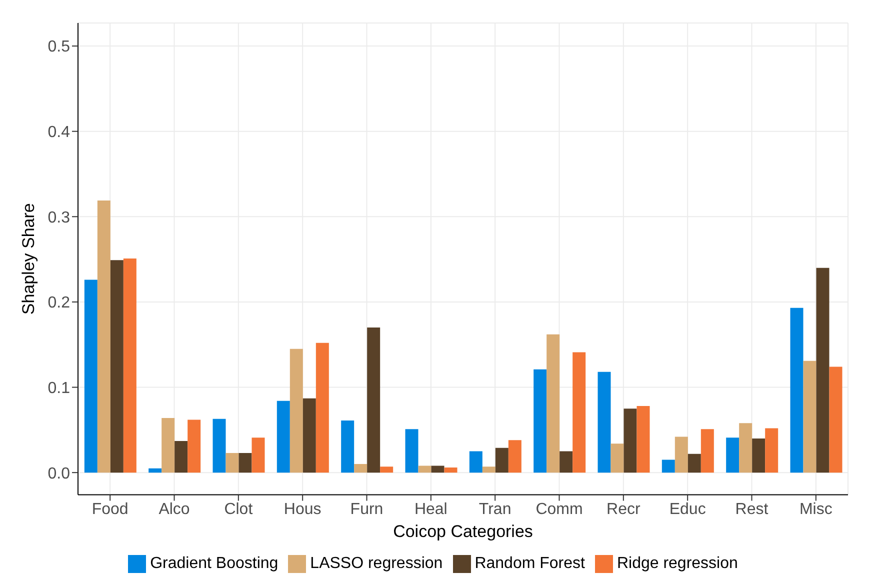 The image size is (876, 579). I want to click on y-tick-label: 0.1, so click(59, 388).